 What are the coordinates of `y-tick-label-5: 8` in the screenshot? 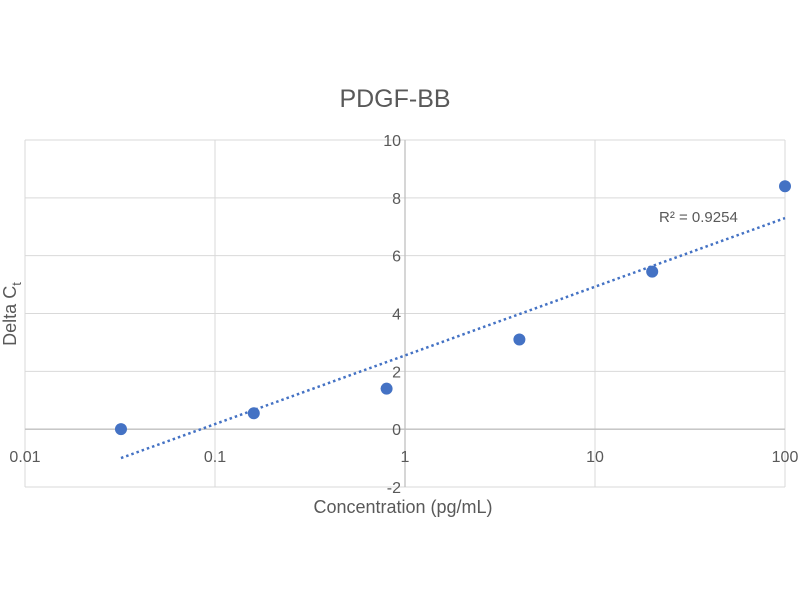 It's located at (396, 199).